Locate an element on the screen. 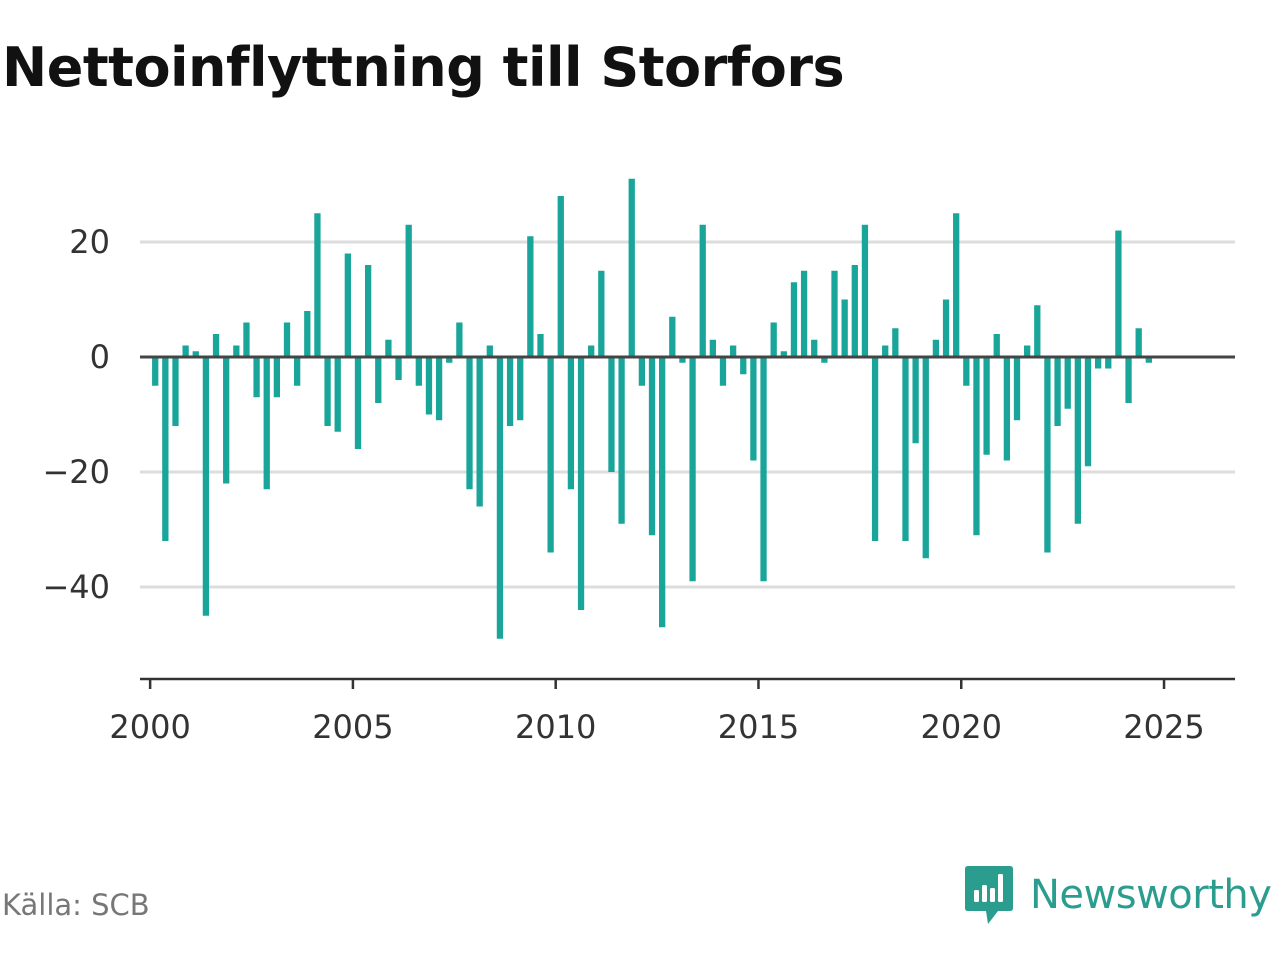  brand-logo: Newsworthy is located at coordinates (1118, 895).